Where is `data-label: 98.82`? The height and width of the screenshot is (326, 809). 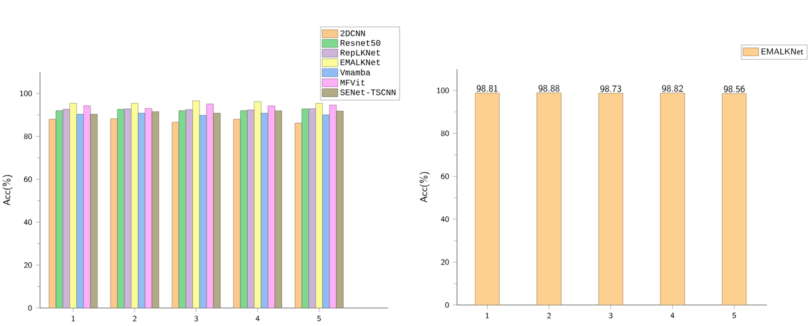
data-label: 98.82 is located at coordinates (672, 88).